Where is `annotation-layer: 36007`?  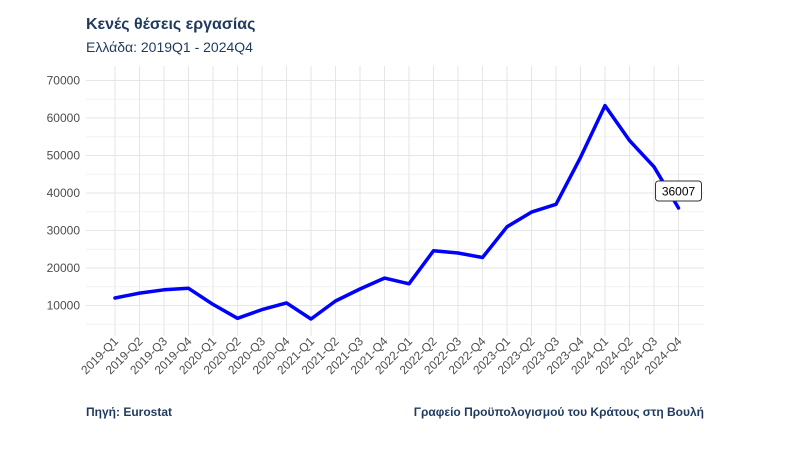 annotation-layer: 36007 is located at coordinates (678, 191).